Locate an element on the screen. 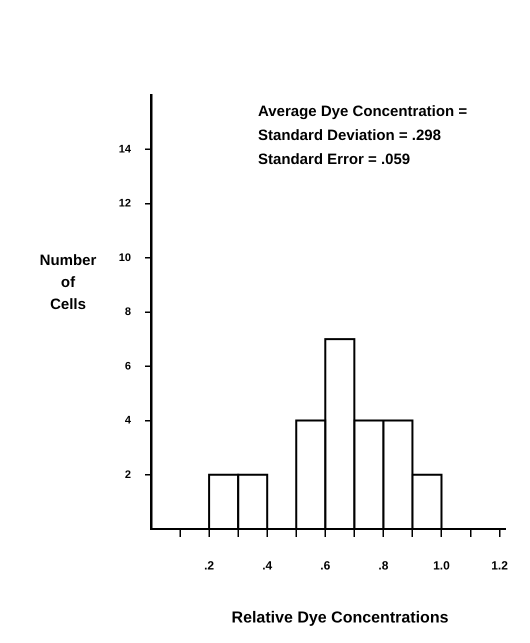 The height and width of the screenshot is (643, 530). y-tick-label: 4 is located at coordinates (128, 420).